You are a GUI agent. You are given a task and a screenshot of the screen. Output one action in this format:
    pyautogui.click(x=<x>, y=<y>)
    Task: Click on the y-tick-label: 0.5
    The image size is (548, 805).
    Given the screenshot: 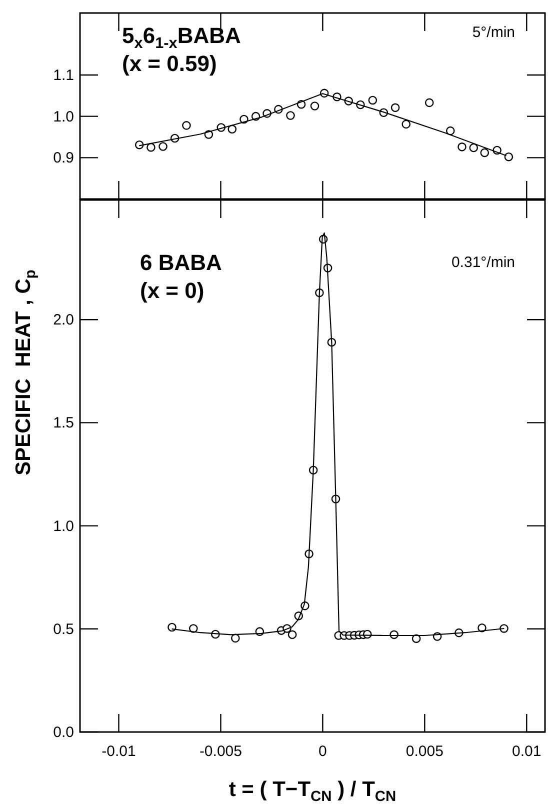 What is the action you would take?
    pyautogui.click(x=63, y=629)
    